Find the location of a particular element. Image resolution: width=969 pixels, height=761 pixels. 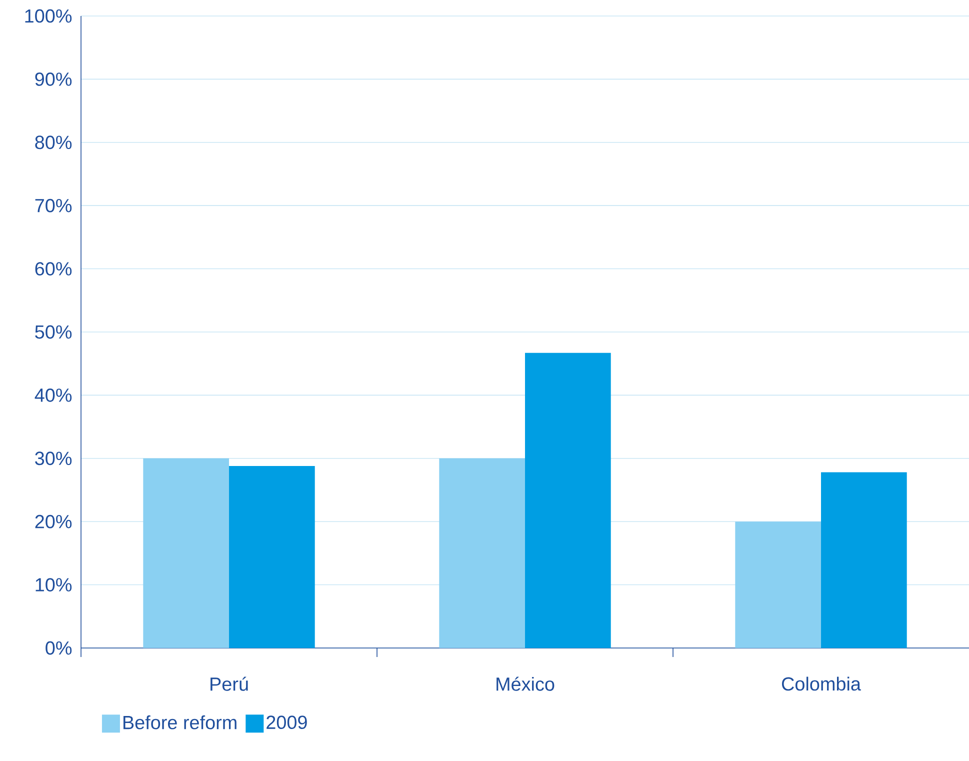

y-tick-label: 10% is located at coordinates (54, 585).